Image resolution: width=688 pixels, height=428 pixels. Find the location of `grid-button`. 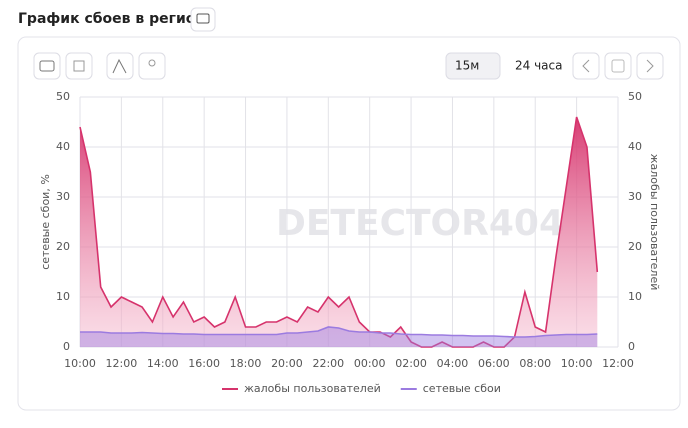

grid-button is located at coordinates (79, 66).